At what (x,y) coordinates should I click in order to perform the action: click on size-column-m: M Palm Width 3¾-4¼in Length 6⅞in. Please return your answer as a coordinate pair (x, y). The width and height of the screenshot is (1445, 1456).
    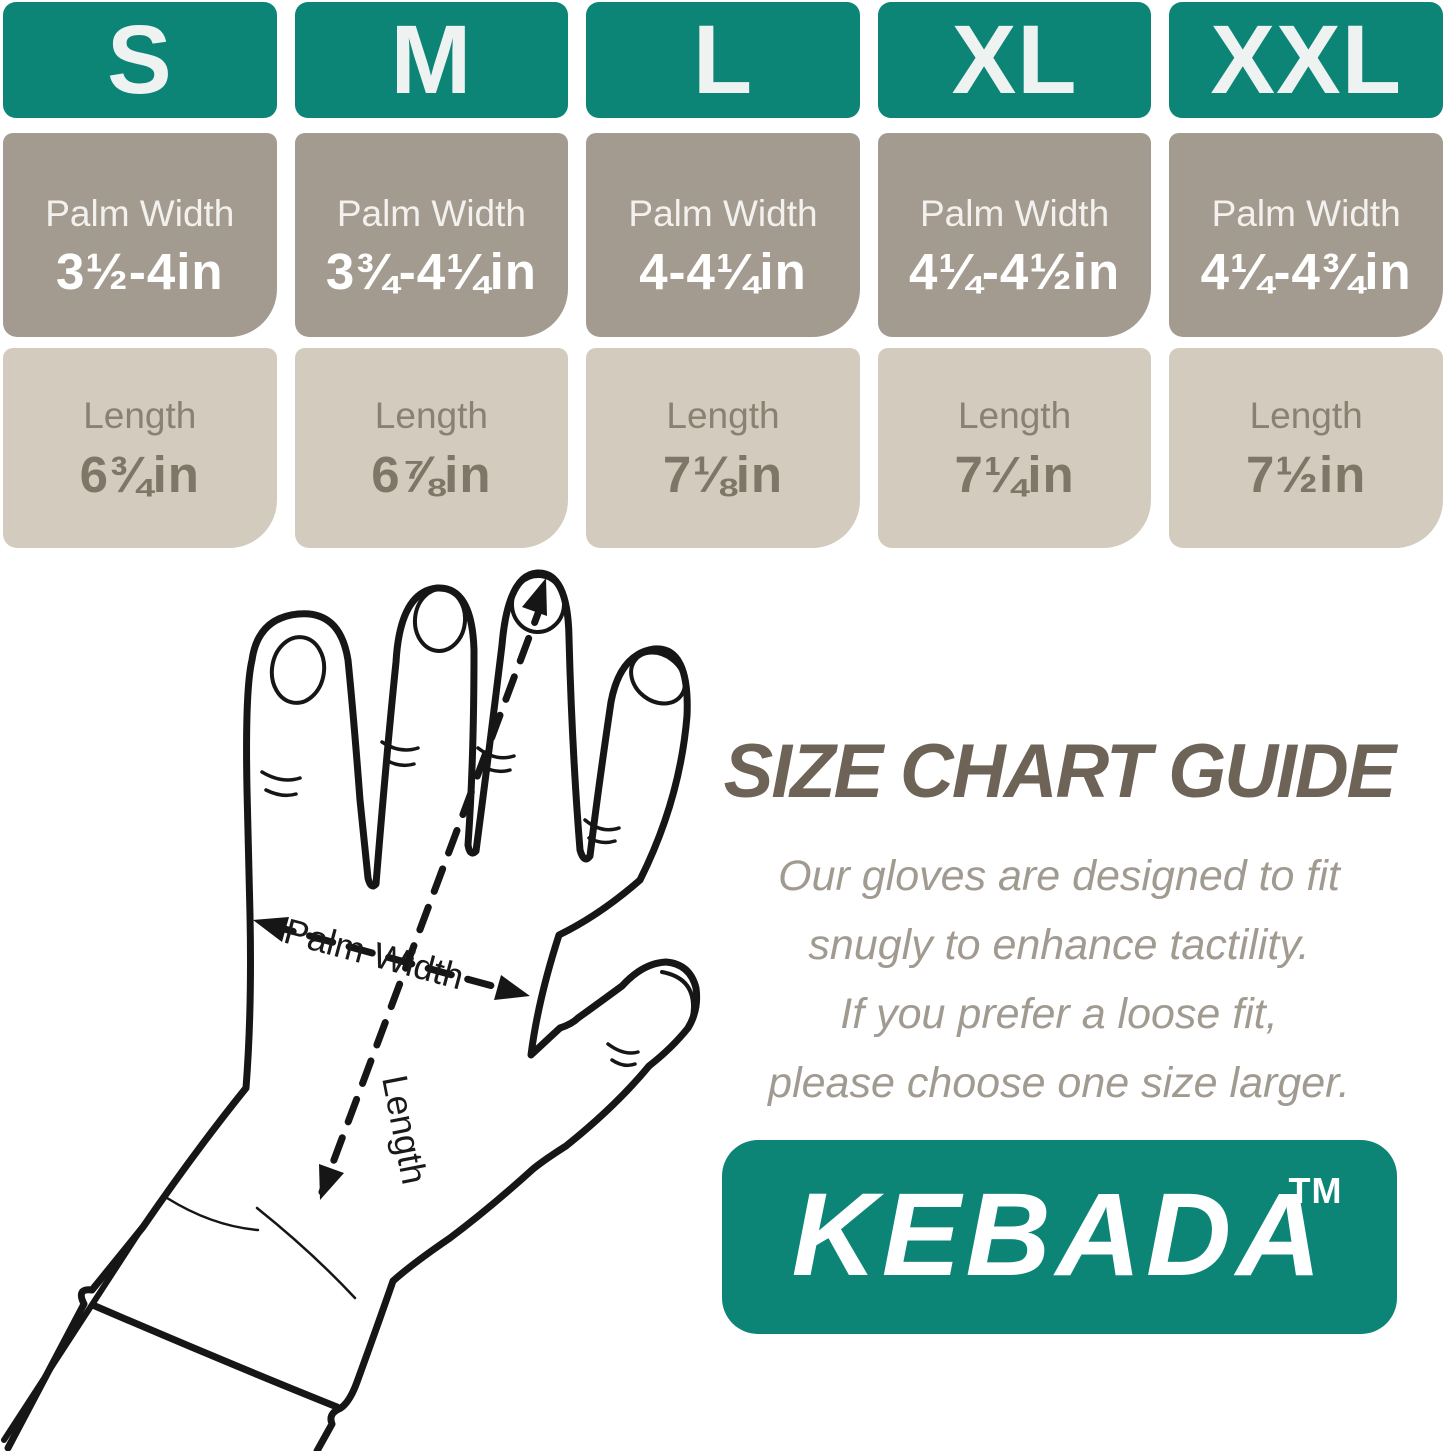
    Looking at the image, I should click on (431, 275).